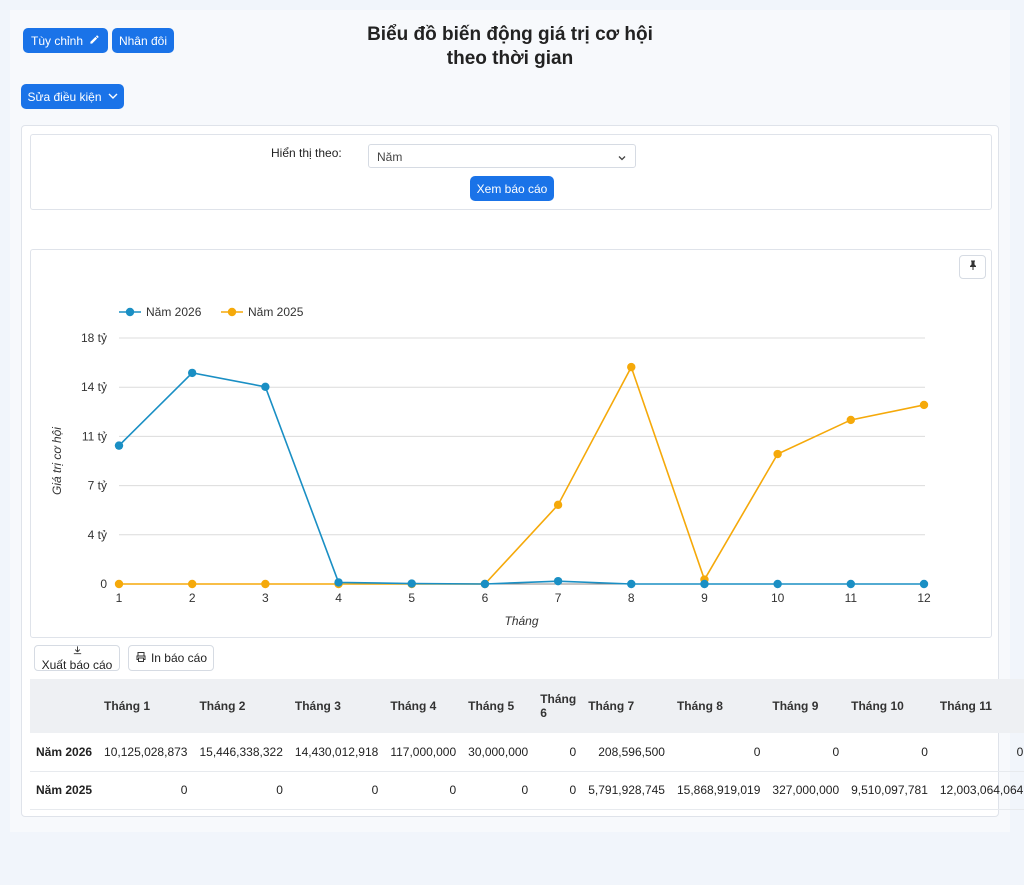 The height and width of the screenshot is (885, 1024). Describe the element at coordinates (413, 706) in the screenshot. I see `column-header: Tháng 4` at that location.